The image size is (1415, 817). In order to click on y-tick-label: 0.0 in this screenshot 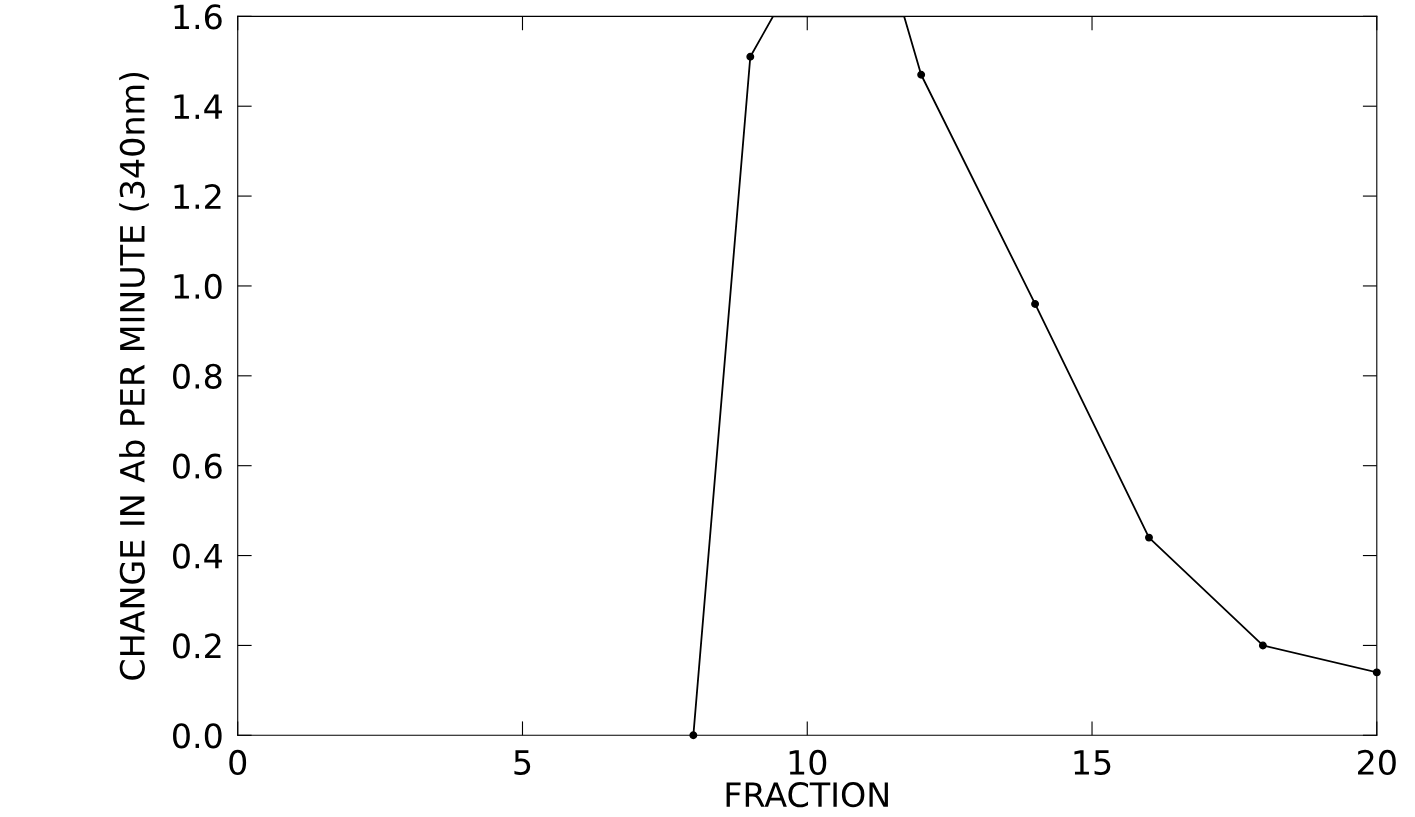, I will do `click(197, 736)`.